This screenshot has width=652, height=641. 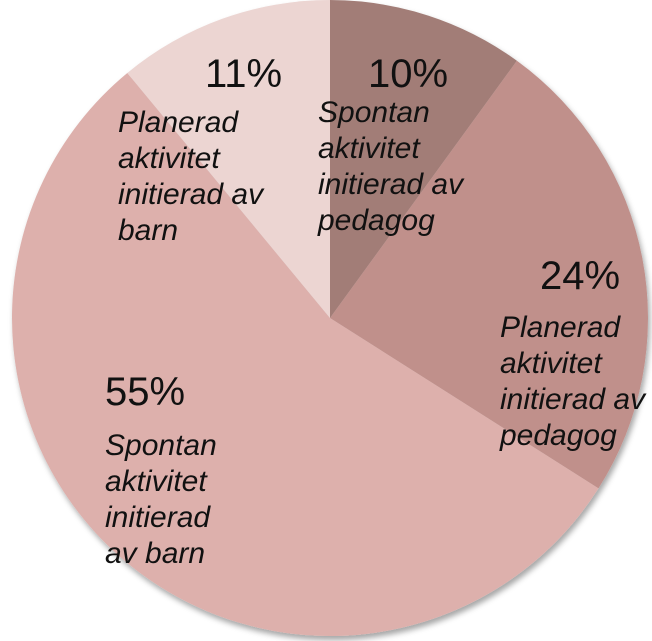 I want to click on category-label: Spontan aktivitet initierad av barn, so click(x=161, y=499).